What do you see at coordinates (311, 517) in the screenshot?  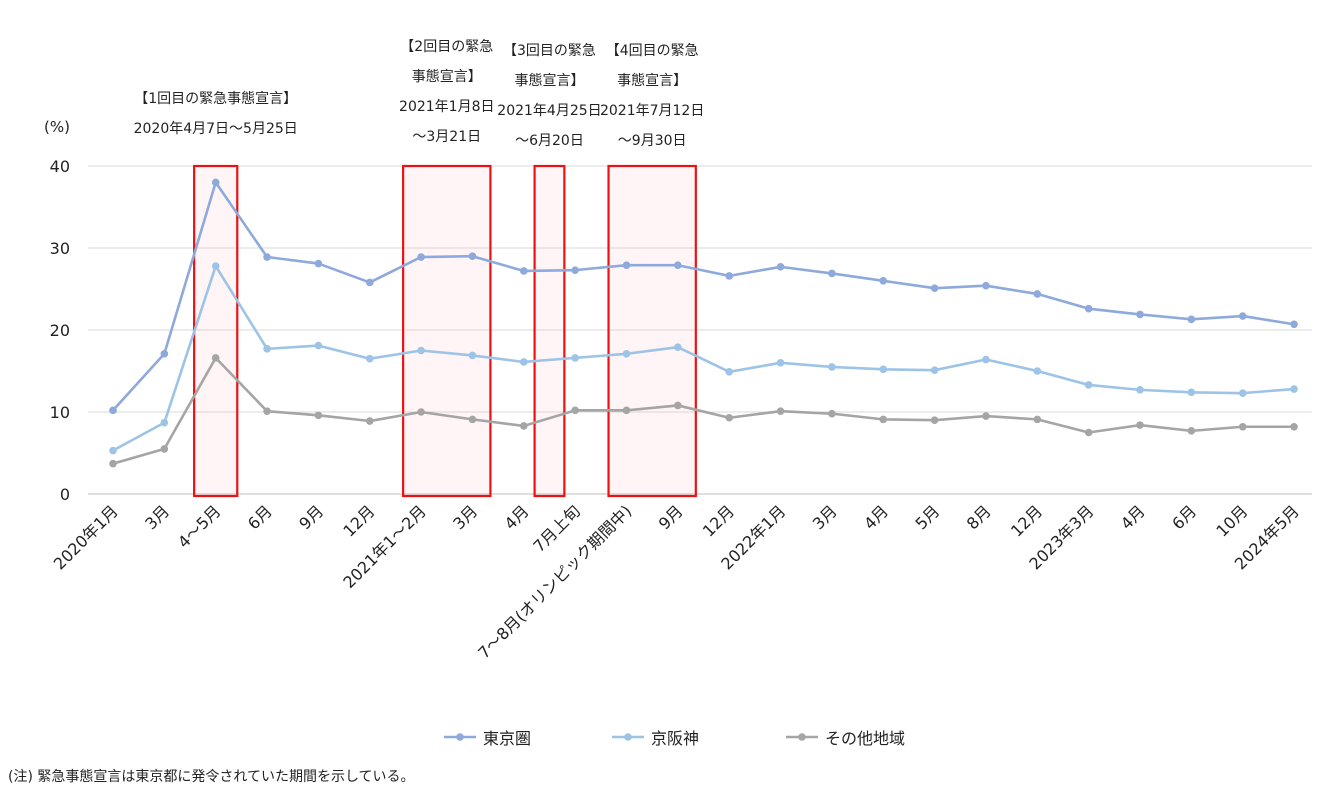 I see `x-tick-label: 9月` at bounding box center [311, 517].